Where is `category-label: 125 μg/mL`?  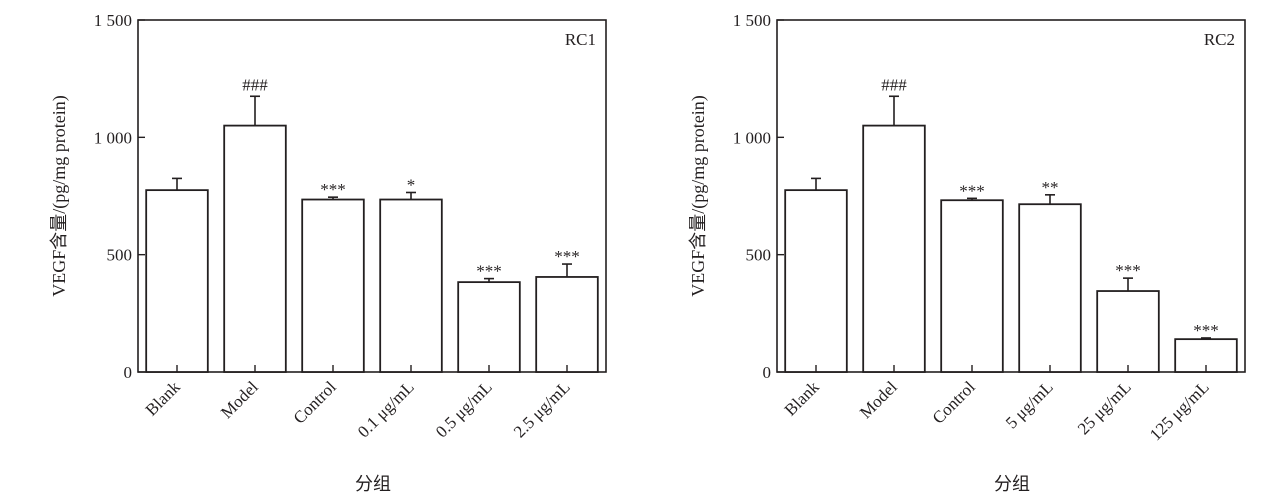
category-label: 125 μg/mL is located at coordinates (1179, 410).